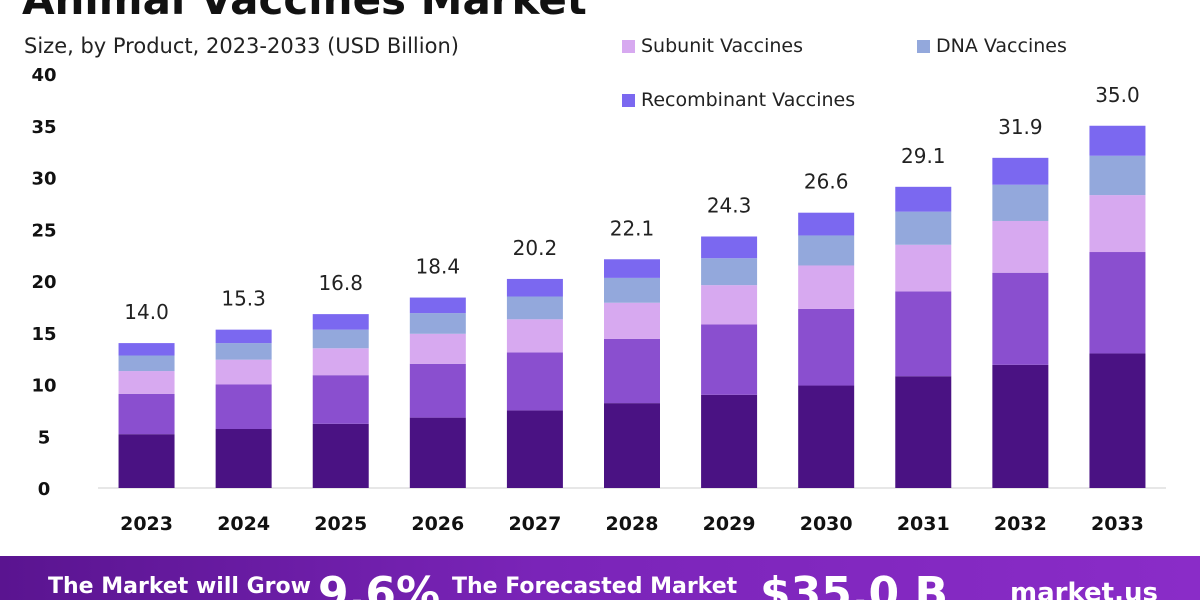 The width and height of the screenshot is (1200, 600). Describe the element at coordinates (923, 156) in the screenshot. I see `bar-total-label: 29.1` at that location.